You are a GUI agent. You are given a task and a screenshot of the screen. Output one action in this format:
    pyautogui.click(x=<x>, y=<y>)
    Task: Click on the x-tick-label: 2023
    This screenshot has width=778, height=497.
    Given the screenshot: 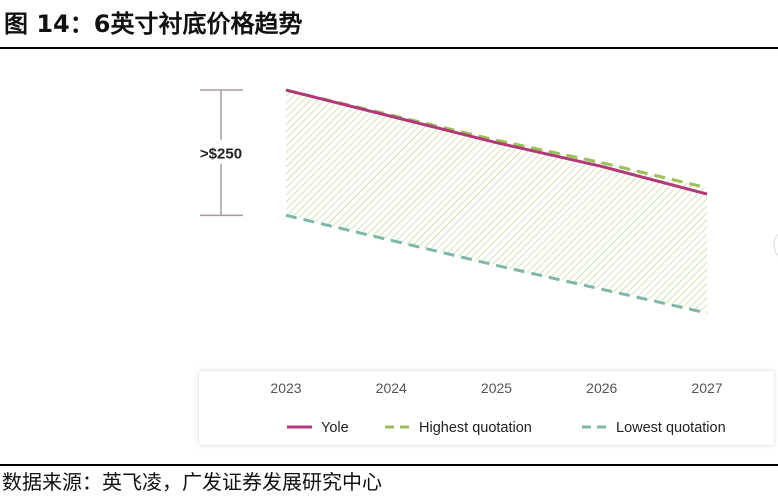 What is the action you would take?
    pyautogui.click(x=285, y=388)
    